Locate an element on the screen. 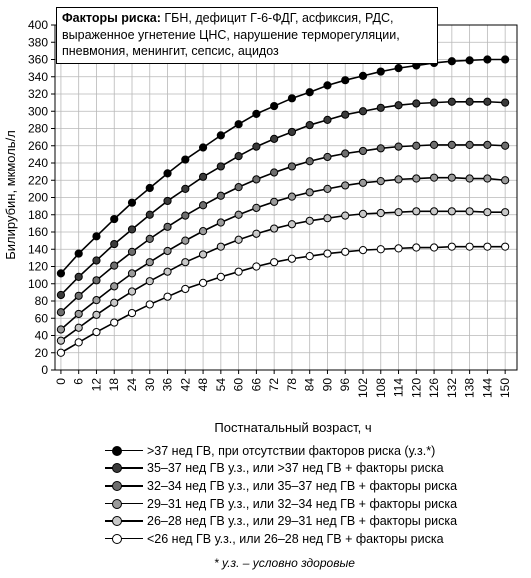 The image size is (531, 578). y-tick-label: 320 is located at coordinates (38, 94).